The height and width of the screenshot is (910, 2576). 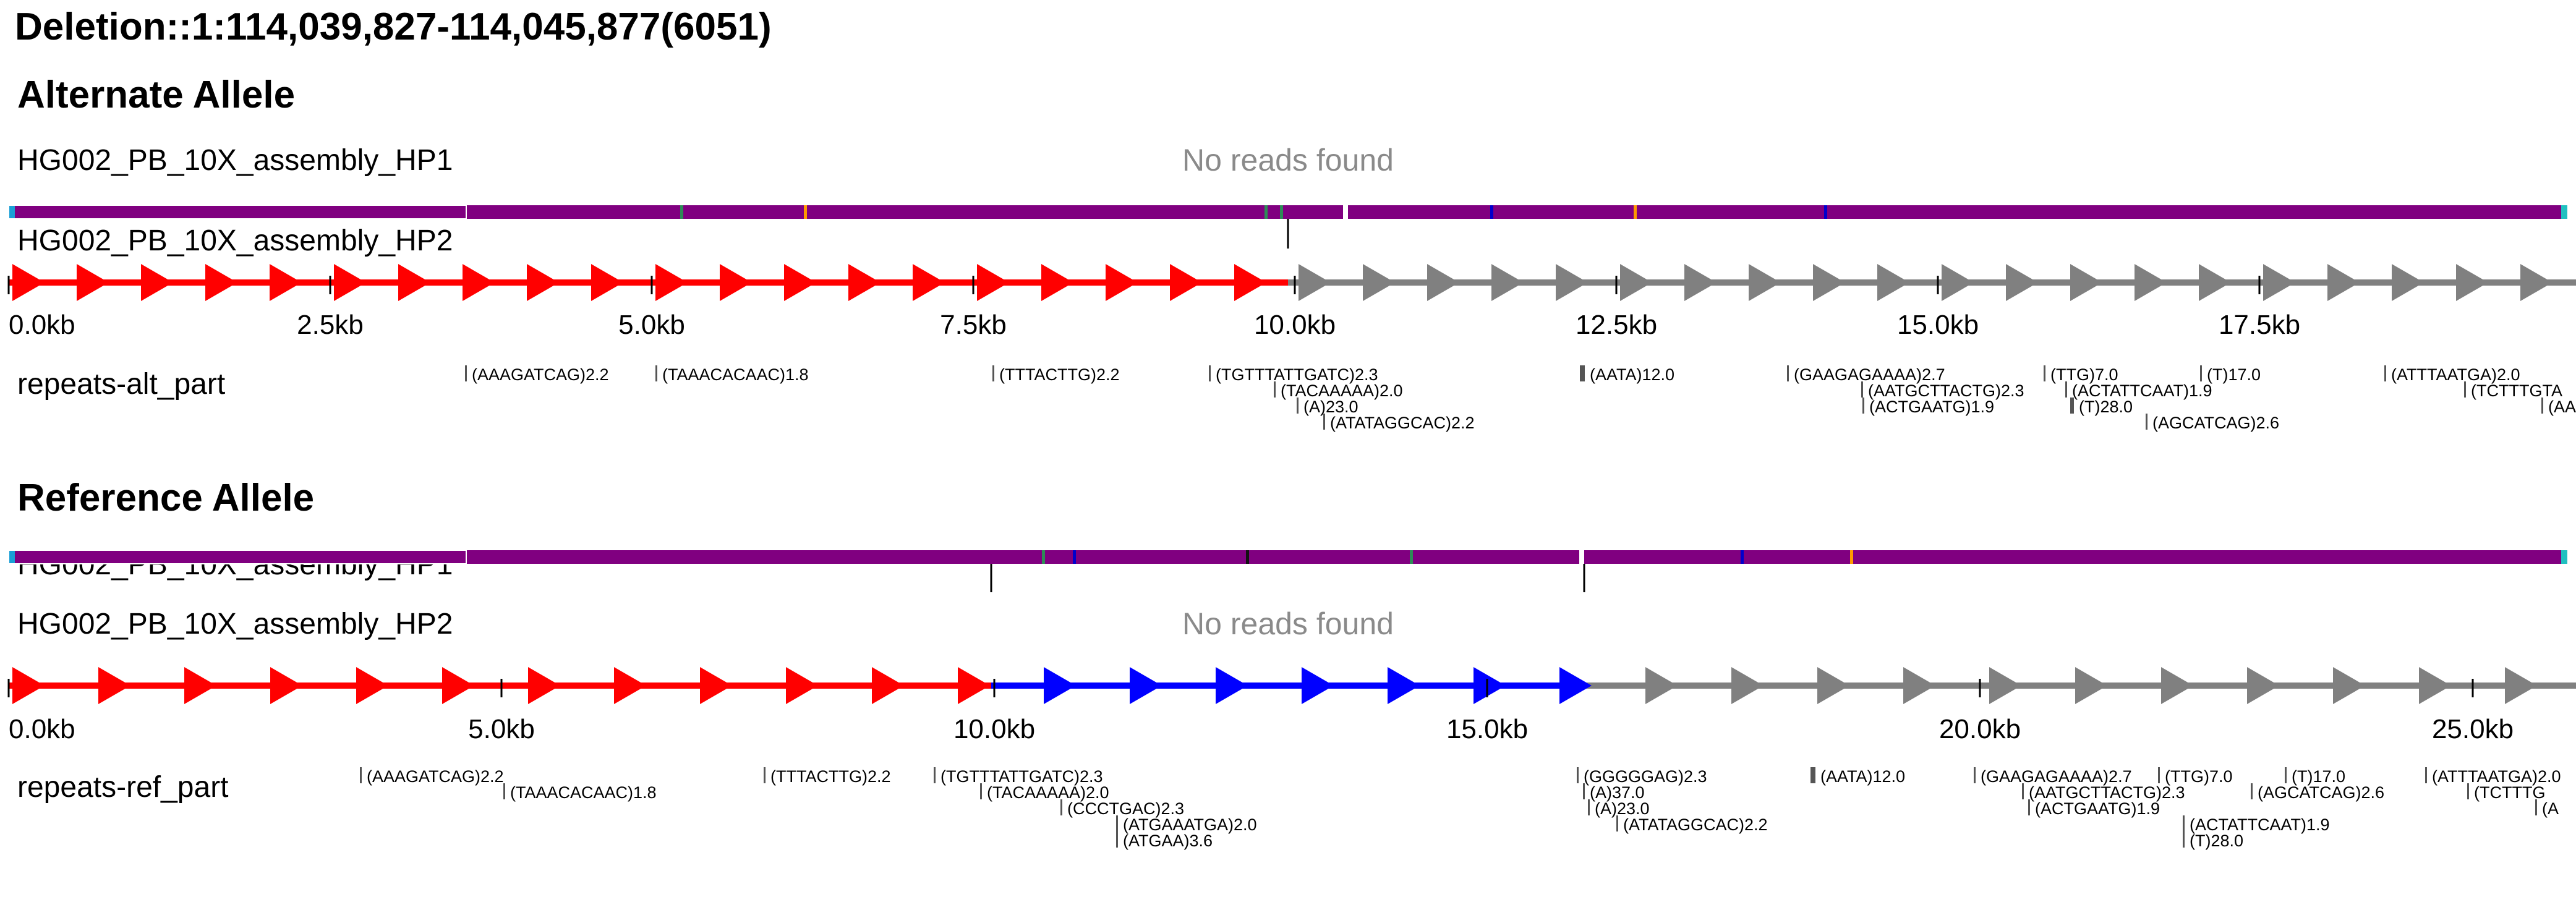 I want to click on ref-hp1-read, so click(x=1287, y=557).